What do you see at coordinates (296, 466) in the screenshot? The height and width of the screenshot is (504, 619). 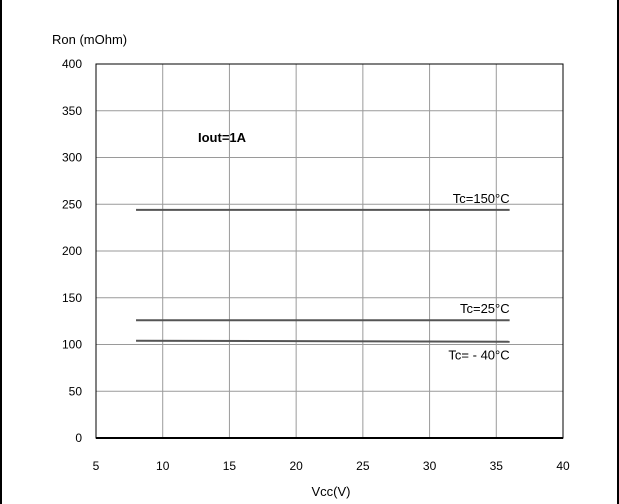 I see `x-tick-label: 20` at bounding box center [296, 466].